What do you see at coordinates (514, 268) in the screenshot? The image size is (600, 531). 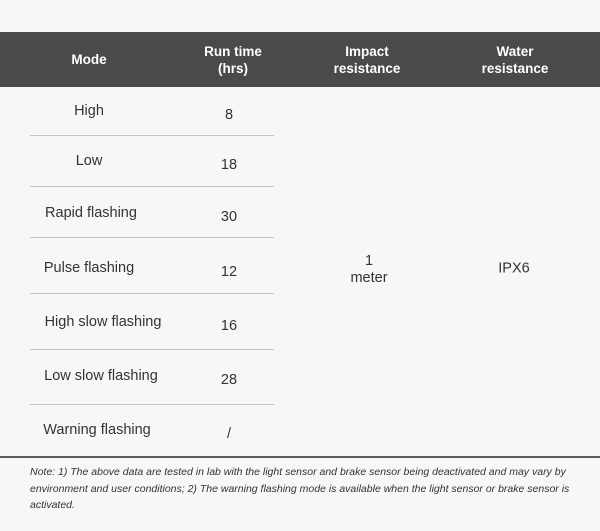 I see `water-resistance-value: IPX6` at bounding box center [514, 268].